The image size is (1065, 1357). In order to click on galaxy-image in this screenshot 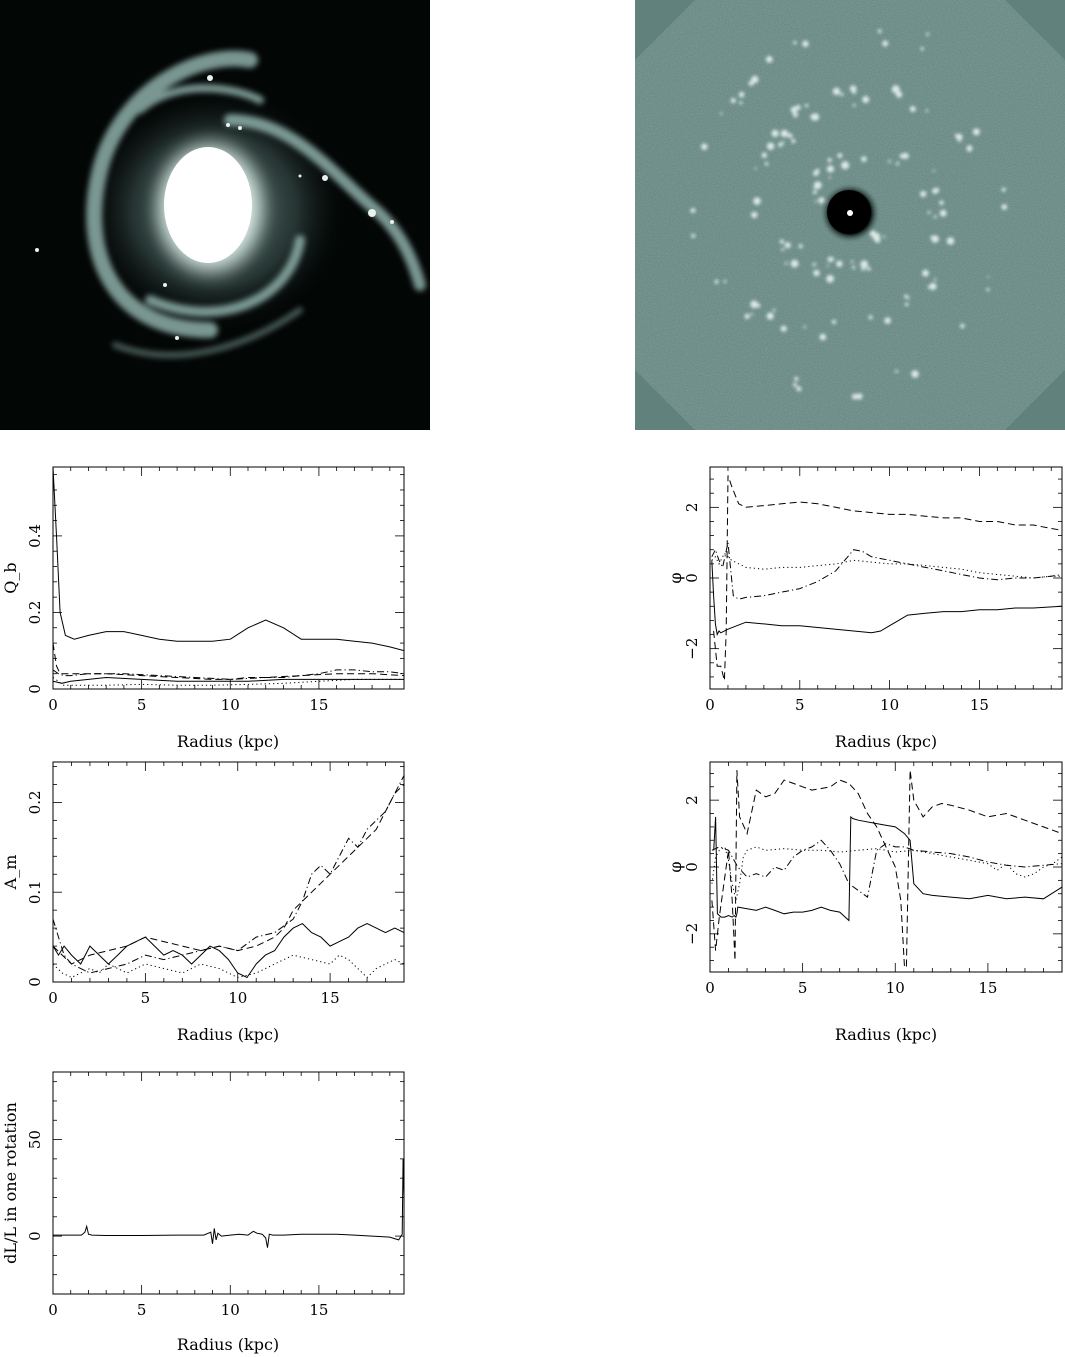, I will do `click(215, 215)`.